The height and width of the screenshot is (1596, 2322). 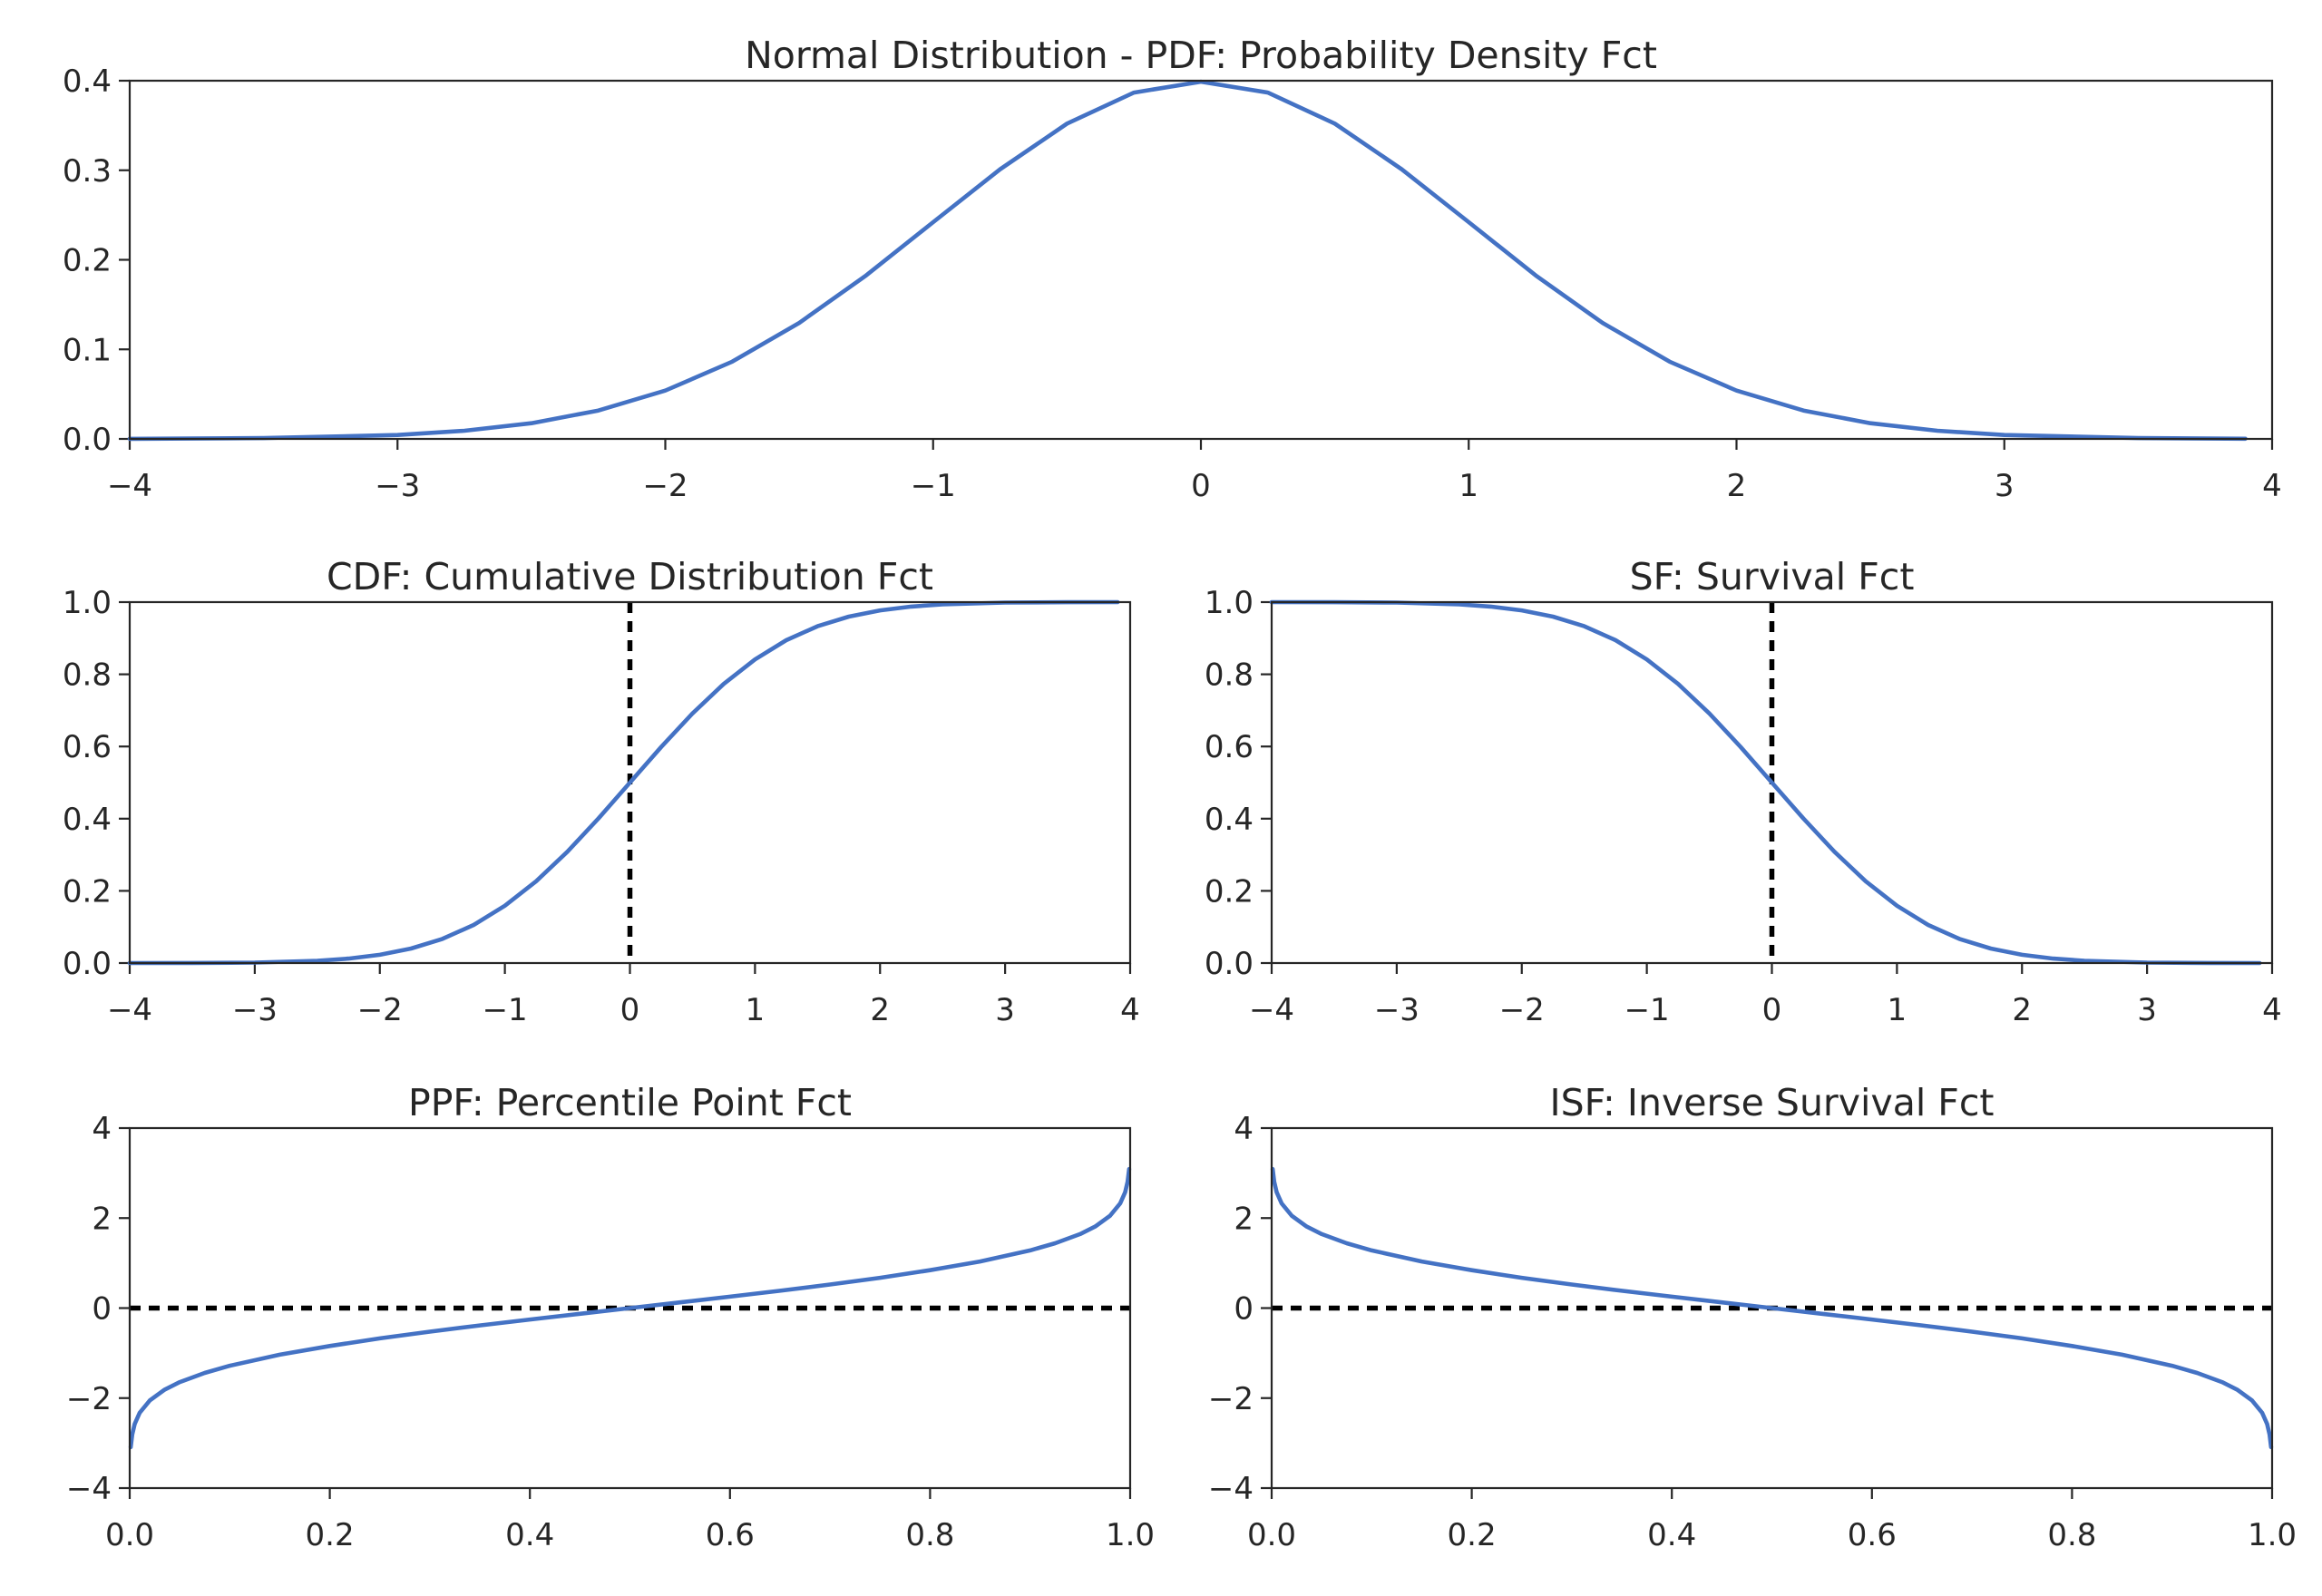 What do you see at coordinates (129, 1535) in the screenshot?
I see `ppf-x-tick-label: 0.0` at bounding box center [129, 1535].